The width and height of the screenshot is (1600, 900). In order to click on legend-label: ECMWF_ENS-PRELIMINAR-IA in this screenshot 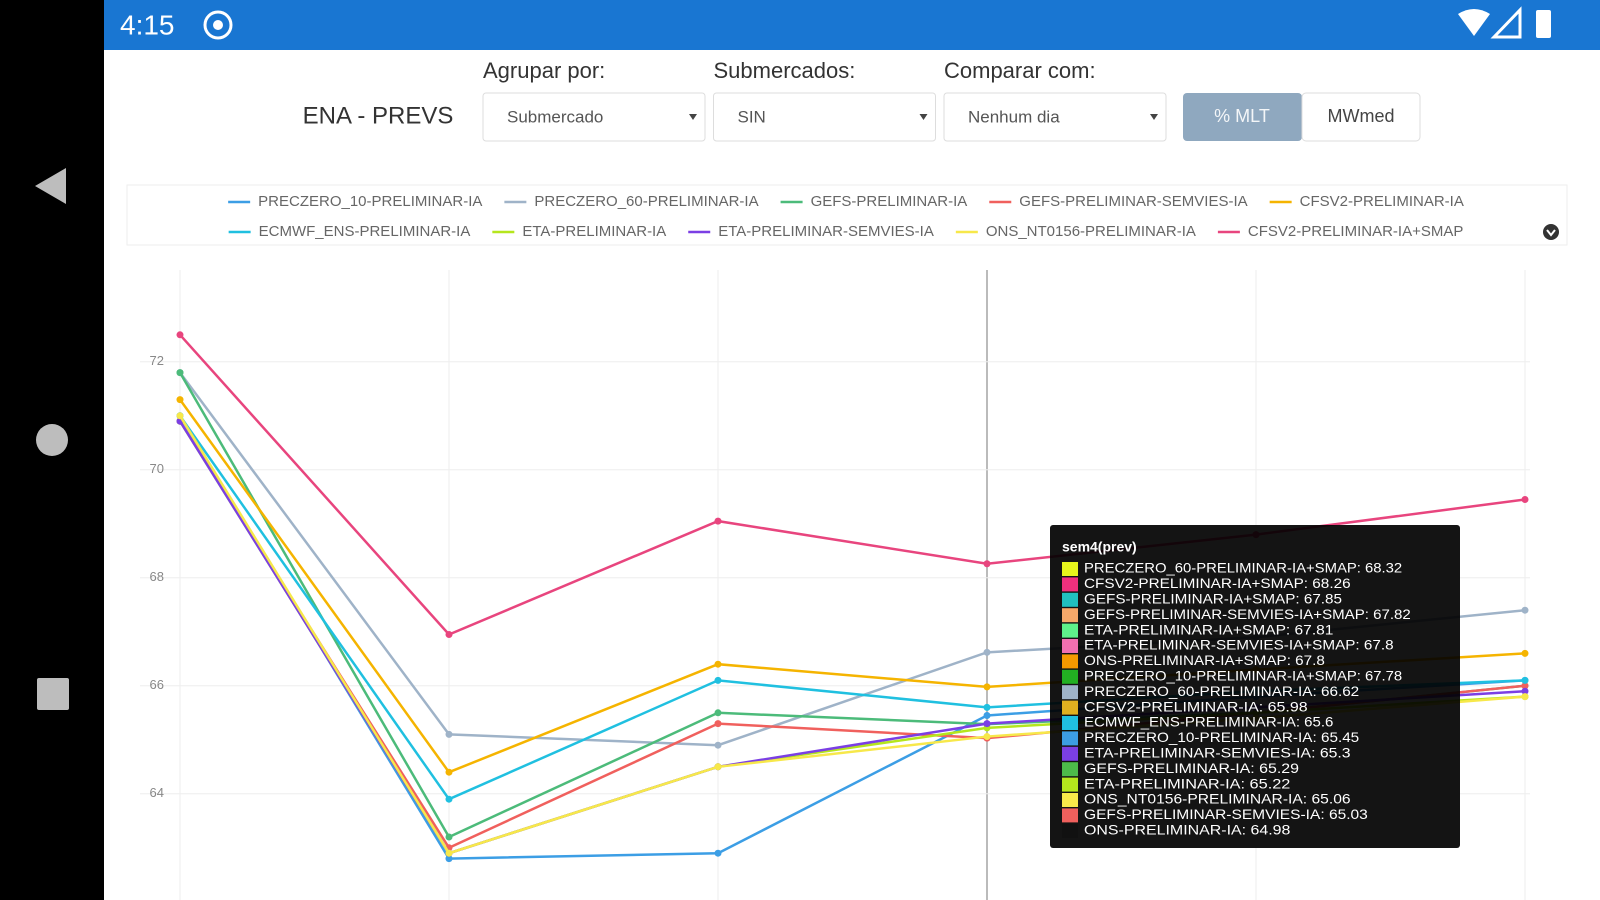, I will do `click(365, 231)`.